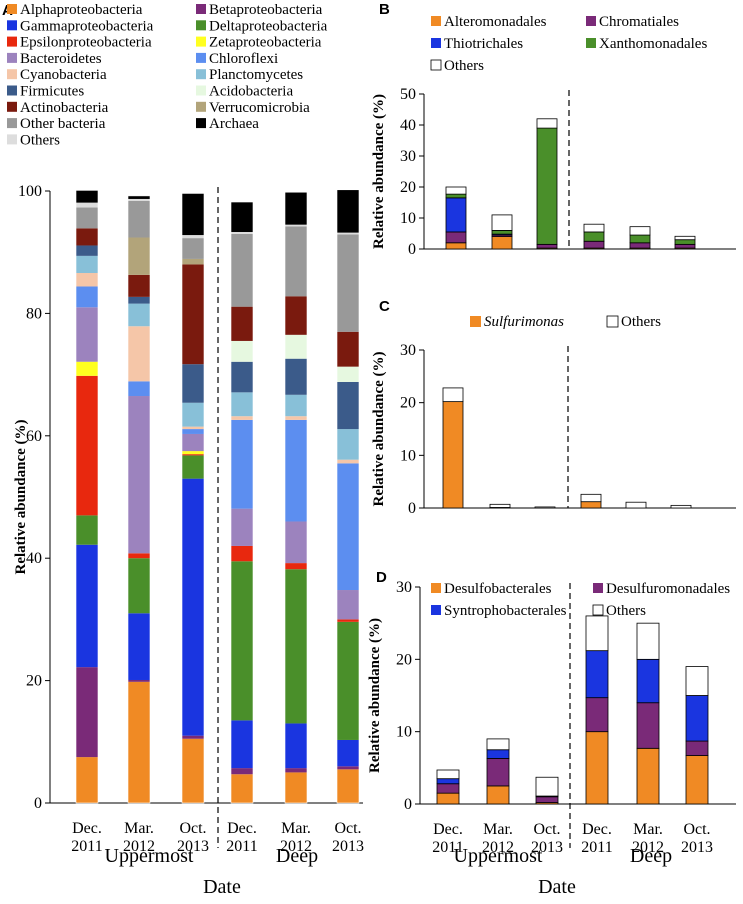 The width and height of the screenshot is (743, 904). What do you see at coordinates (256, 75) in the screenshot?
I see `legend-label: Planctomycetes` at bounding box center [256, 75].